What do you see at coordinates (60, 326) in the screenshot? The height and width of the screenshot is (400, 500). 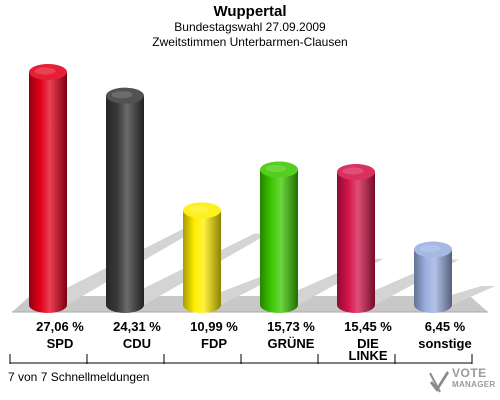 I see `value-label: 27,06 %` at bounding box center [60, 326].